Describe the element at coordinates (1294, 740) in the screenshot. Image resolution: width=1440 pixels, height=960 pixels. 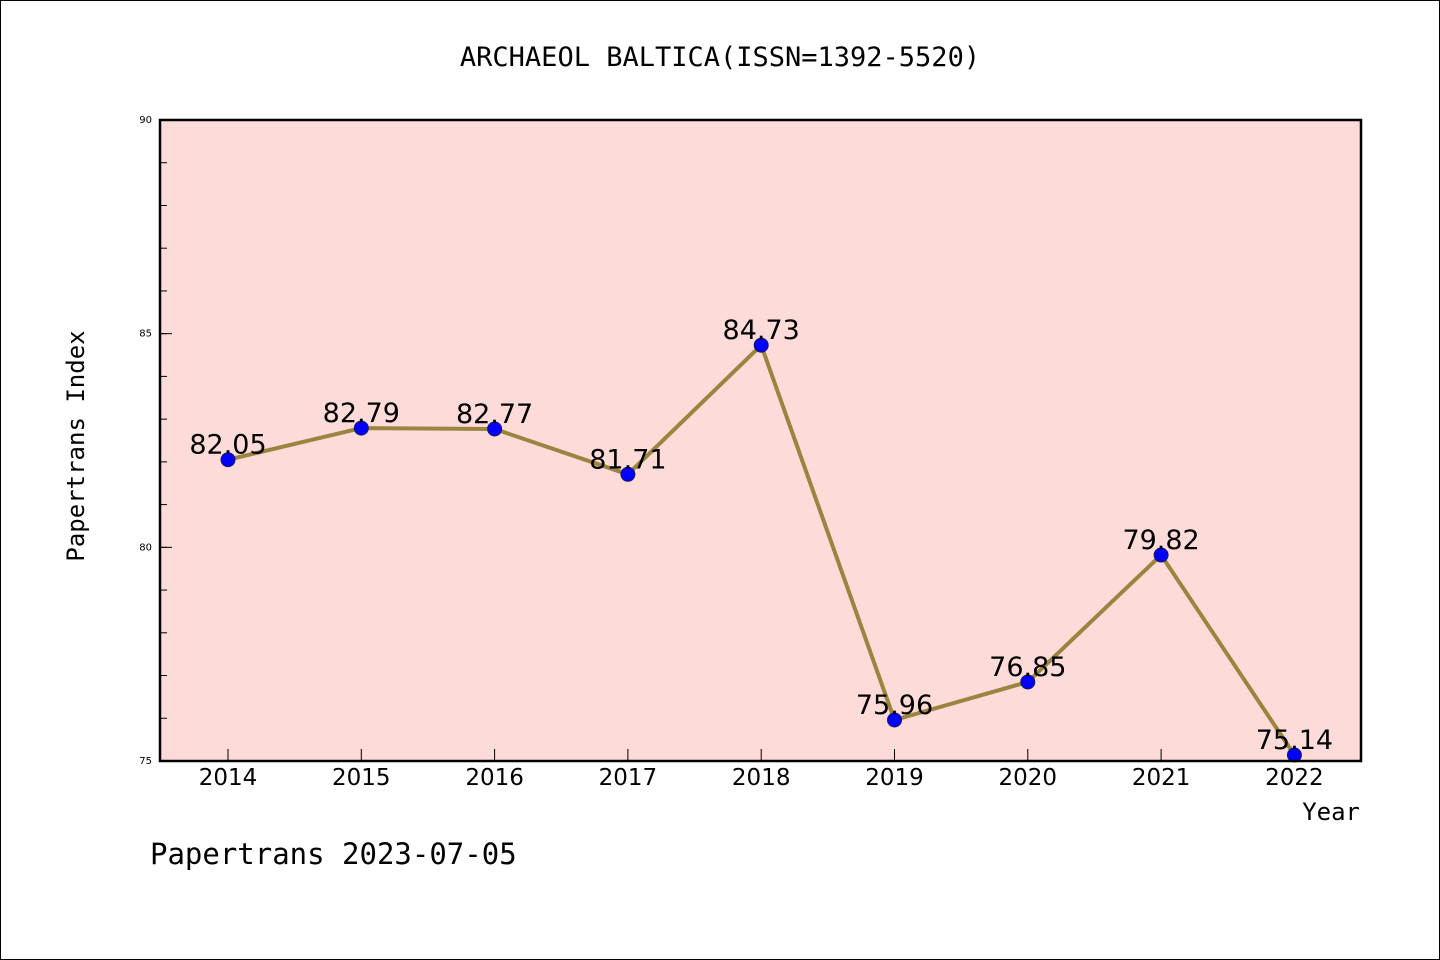
I see `data-label: 75.14` at that location.